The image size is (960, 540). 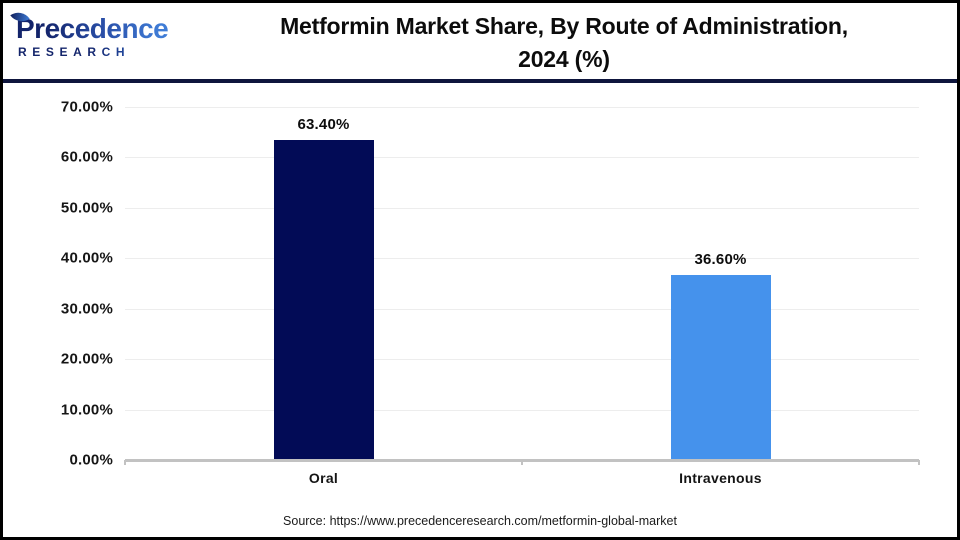 What do you see at coordinates (96, 52) in the screenshot?
I see `logo-subtitle: RESEARCH` at bounding box center [96, 52].